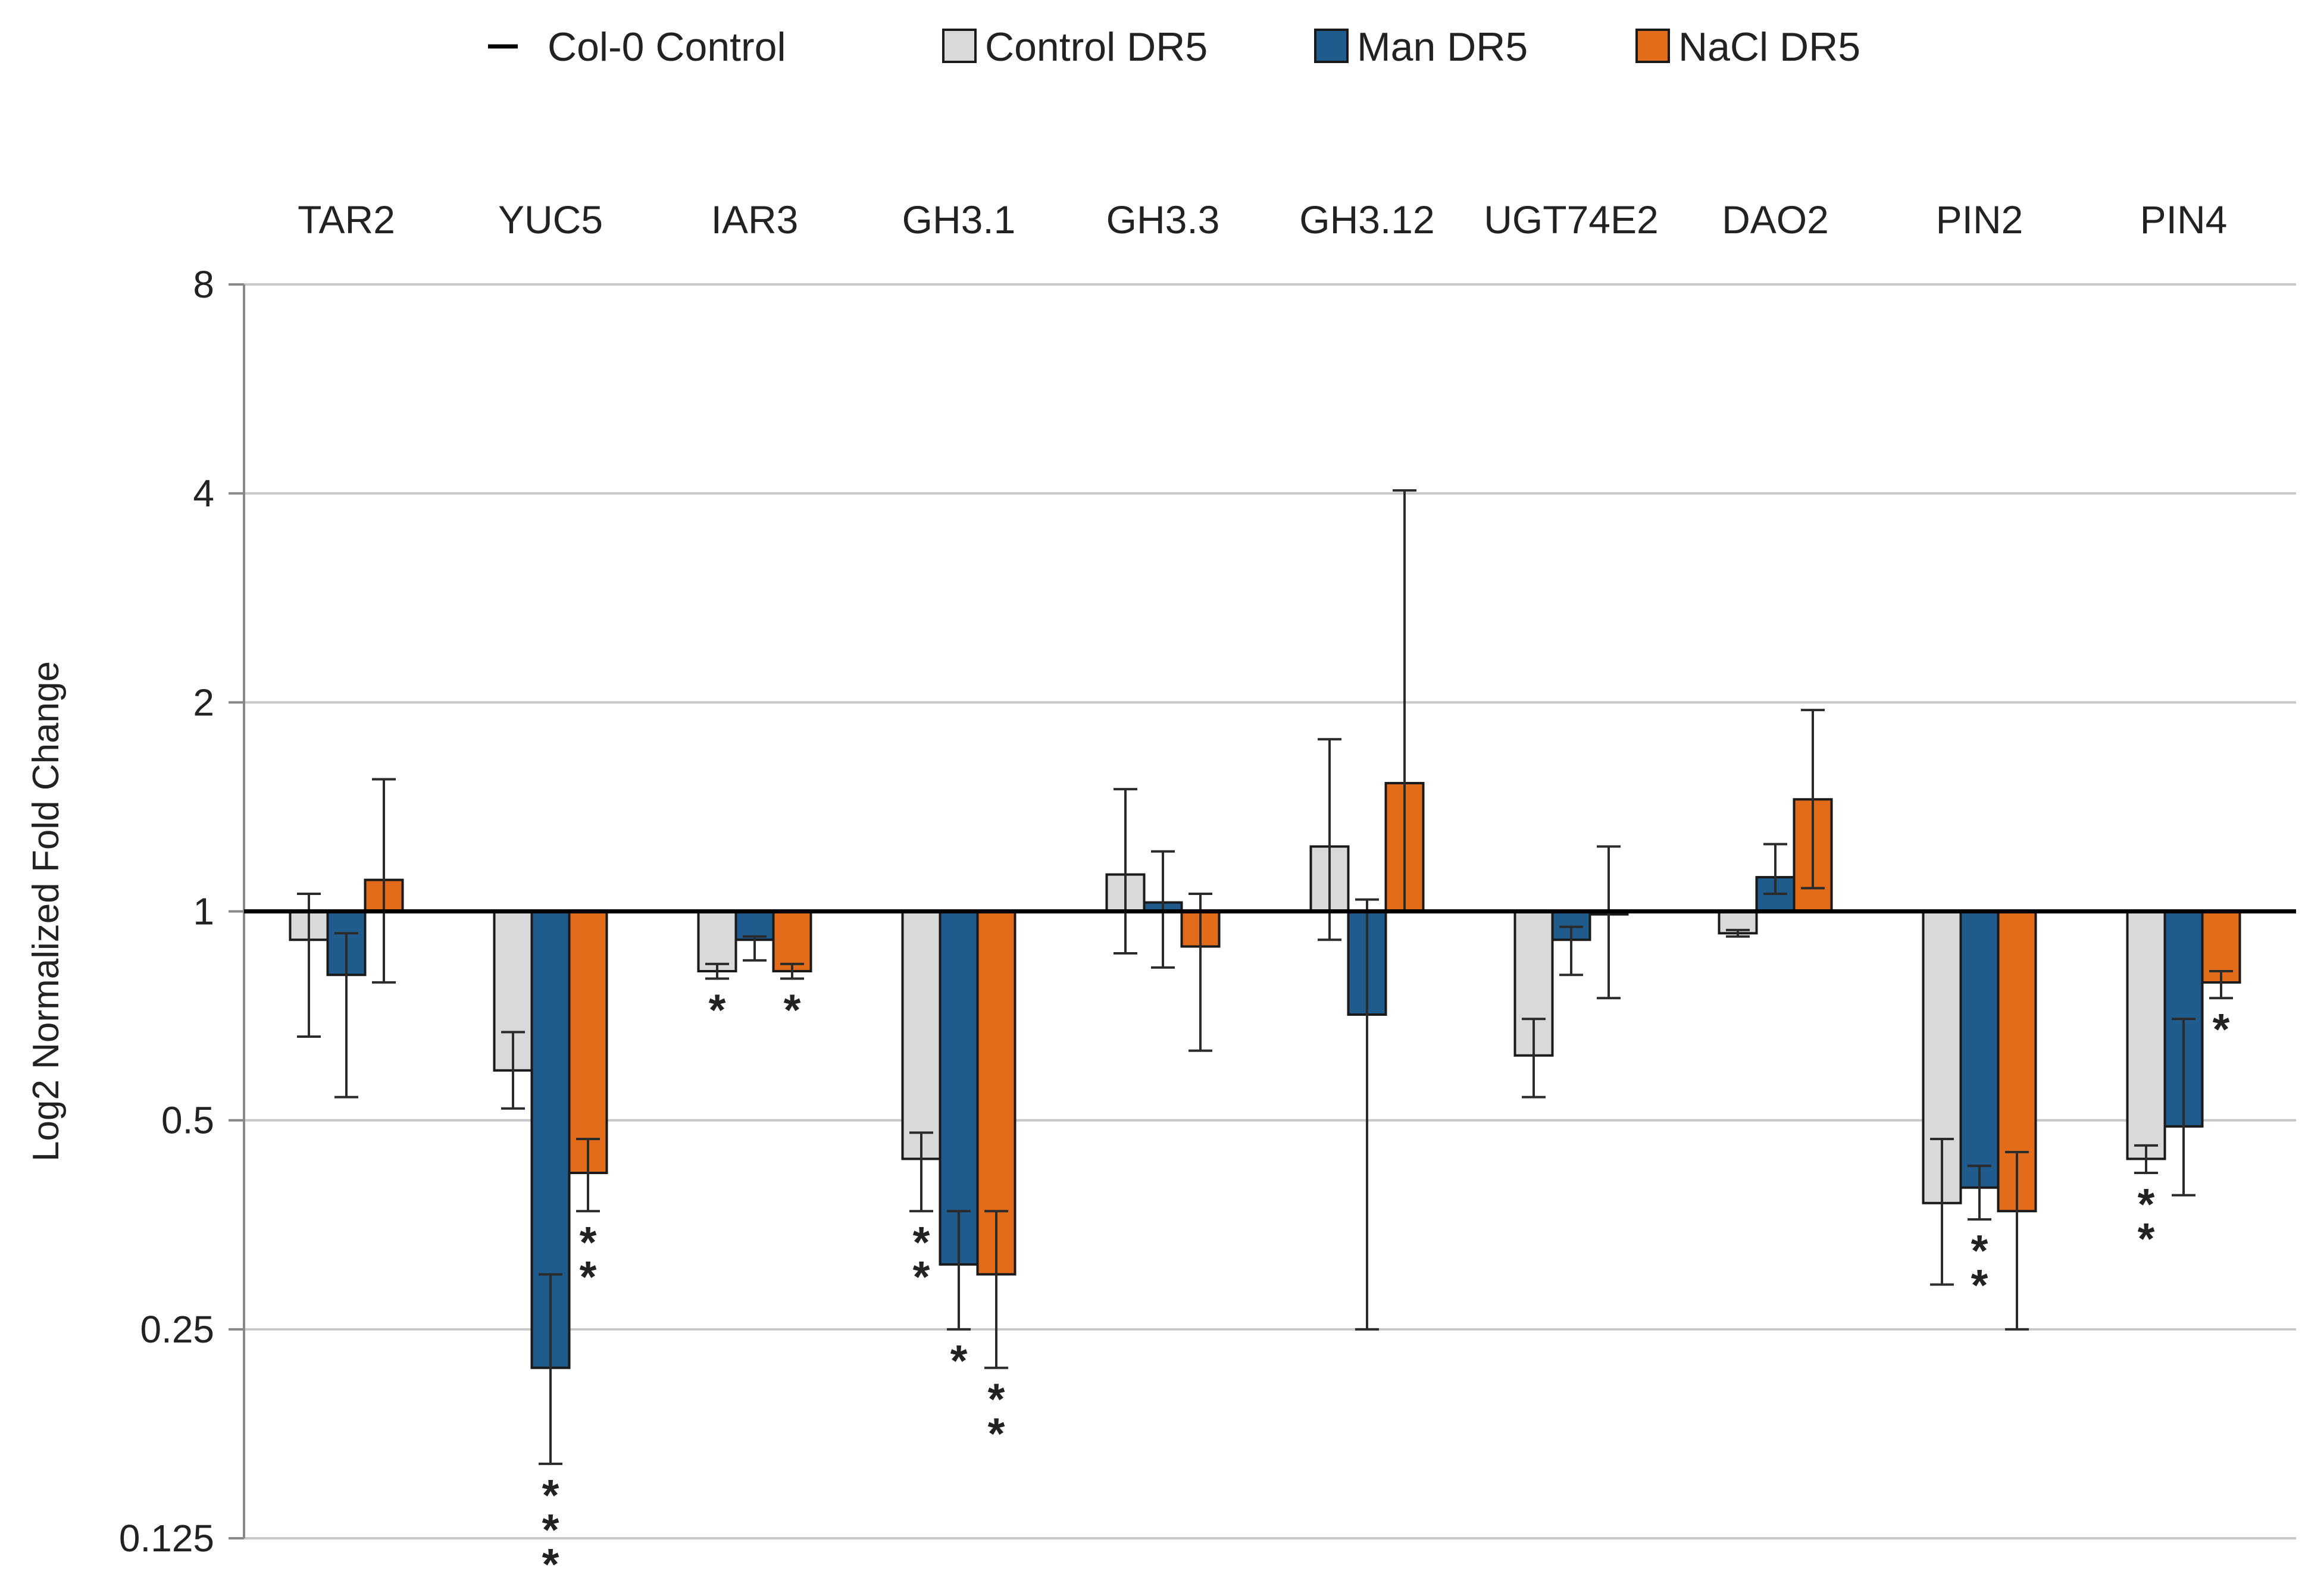 This screenshot has height=1596, width=2305. Describe the element at coordinates (203, 493) in the screenshot. I see `y-tick-label: 4` at that location.